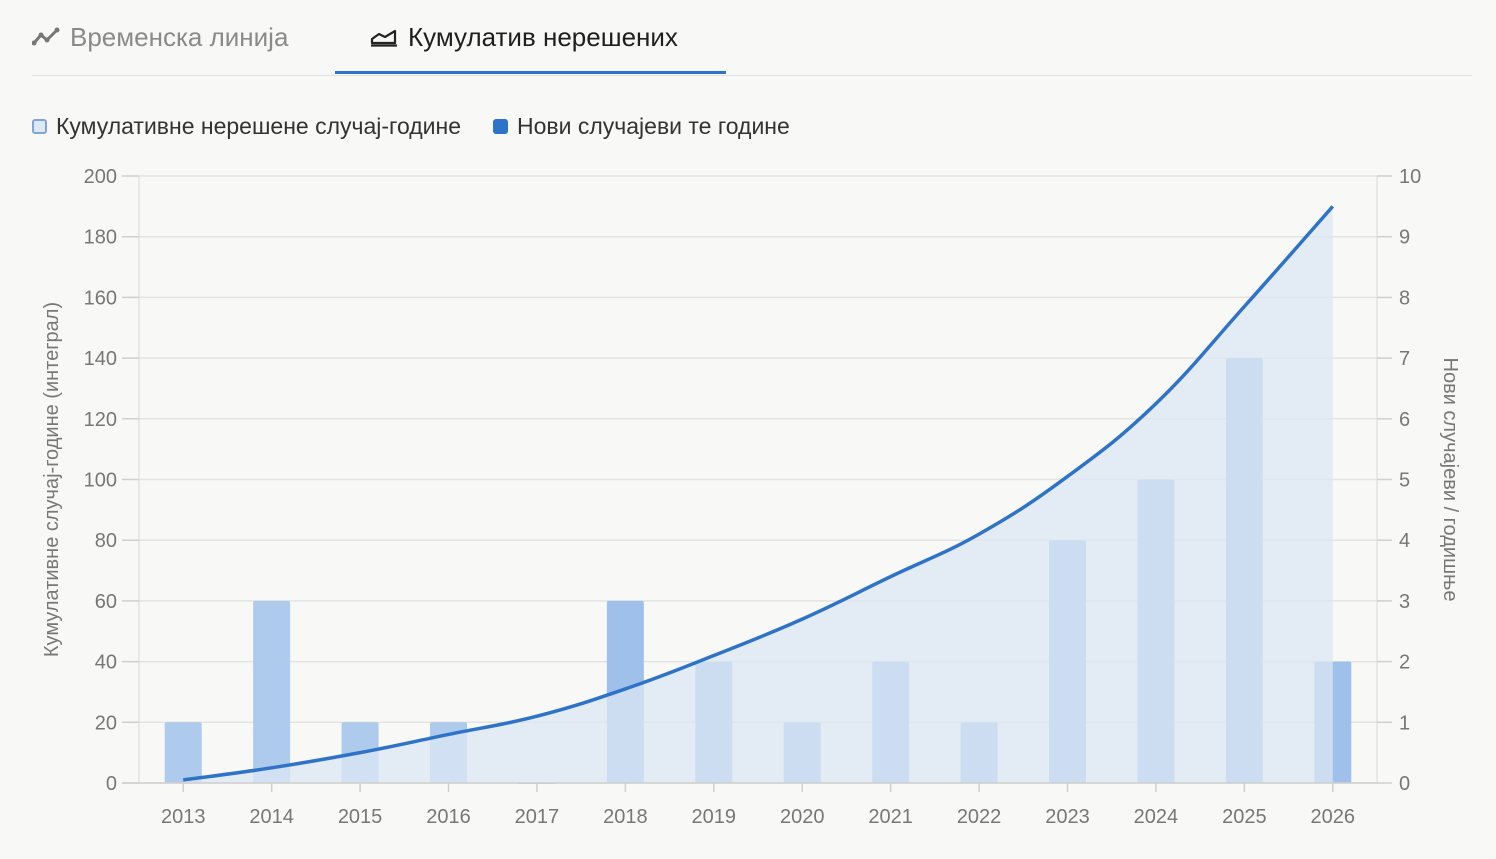 The width and height of the screenshot is (1496, 859). I want to click on tab-cumulative: Кумулатив нерешених, so click(524, 37).